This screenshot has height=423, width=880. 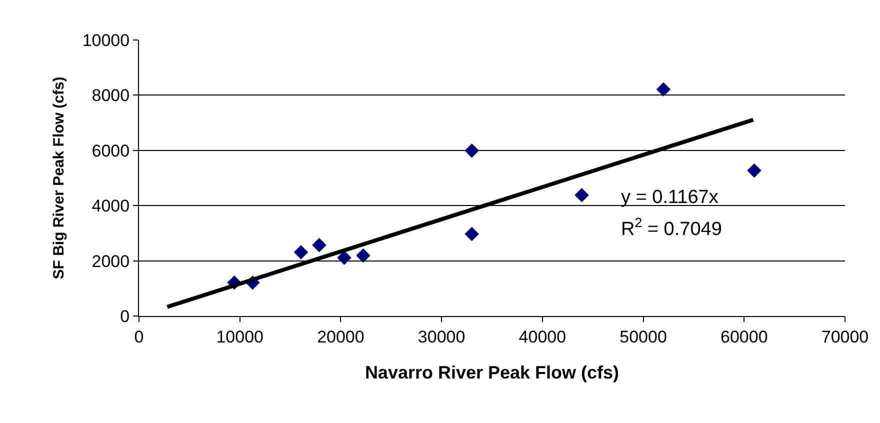 What do you see at coordinates (542, 336) in the screenshot?
I see `x-tick-label: 40000` at bounding box center [542, 336].